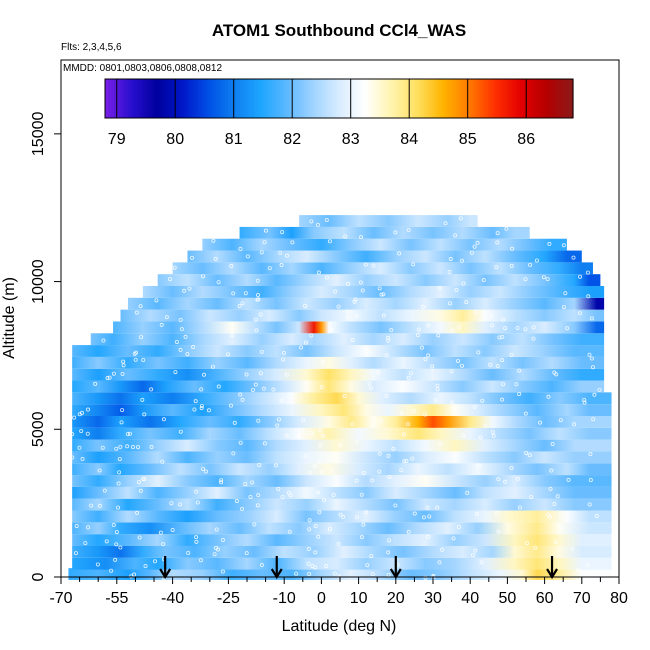 This screenshot has width=650, height=650. What do you see at coordinates (321, 598) in the screenshot?
I see `x-tick-label: 0` at bounding box center [321, 598].